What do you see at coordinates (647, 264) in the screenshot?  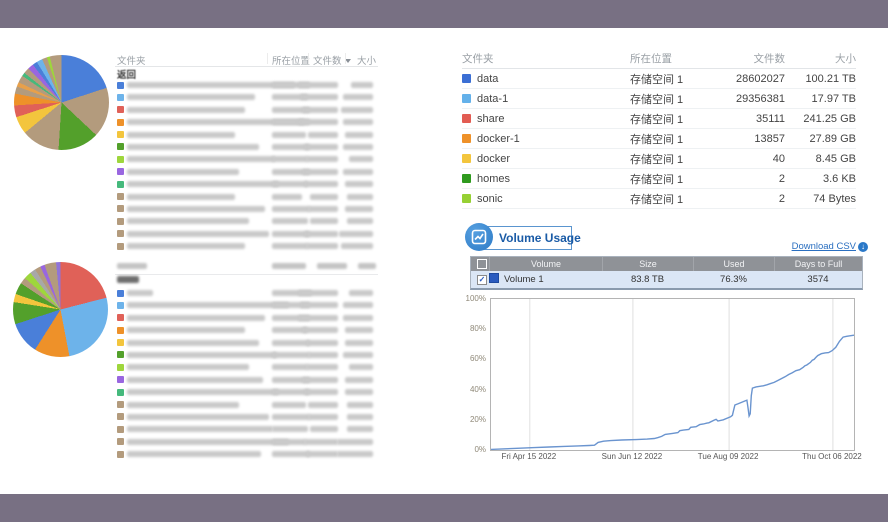 I see `col-header-vsize: Size` at bounding box center [647, 264].